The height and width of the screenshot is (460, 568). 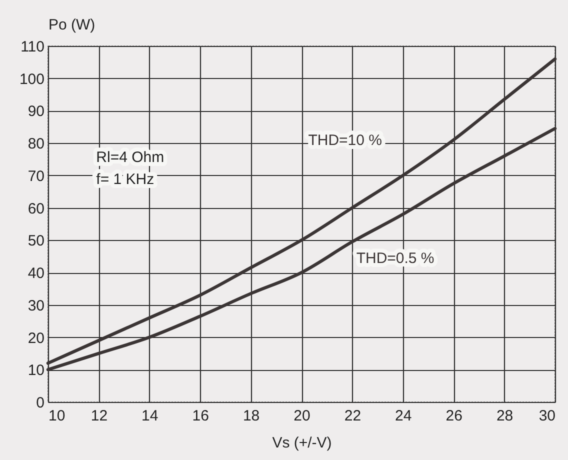 I want to click on y-tick-label: 0, so click(x=40, y=403).